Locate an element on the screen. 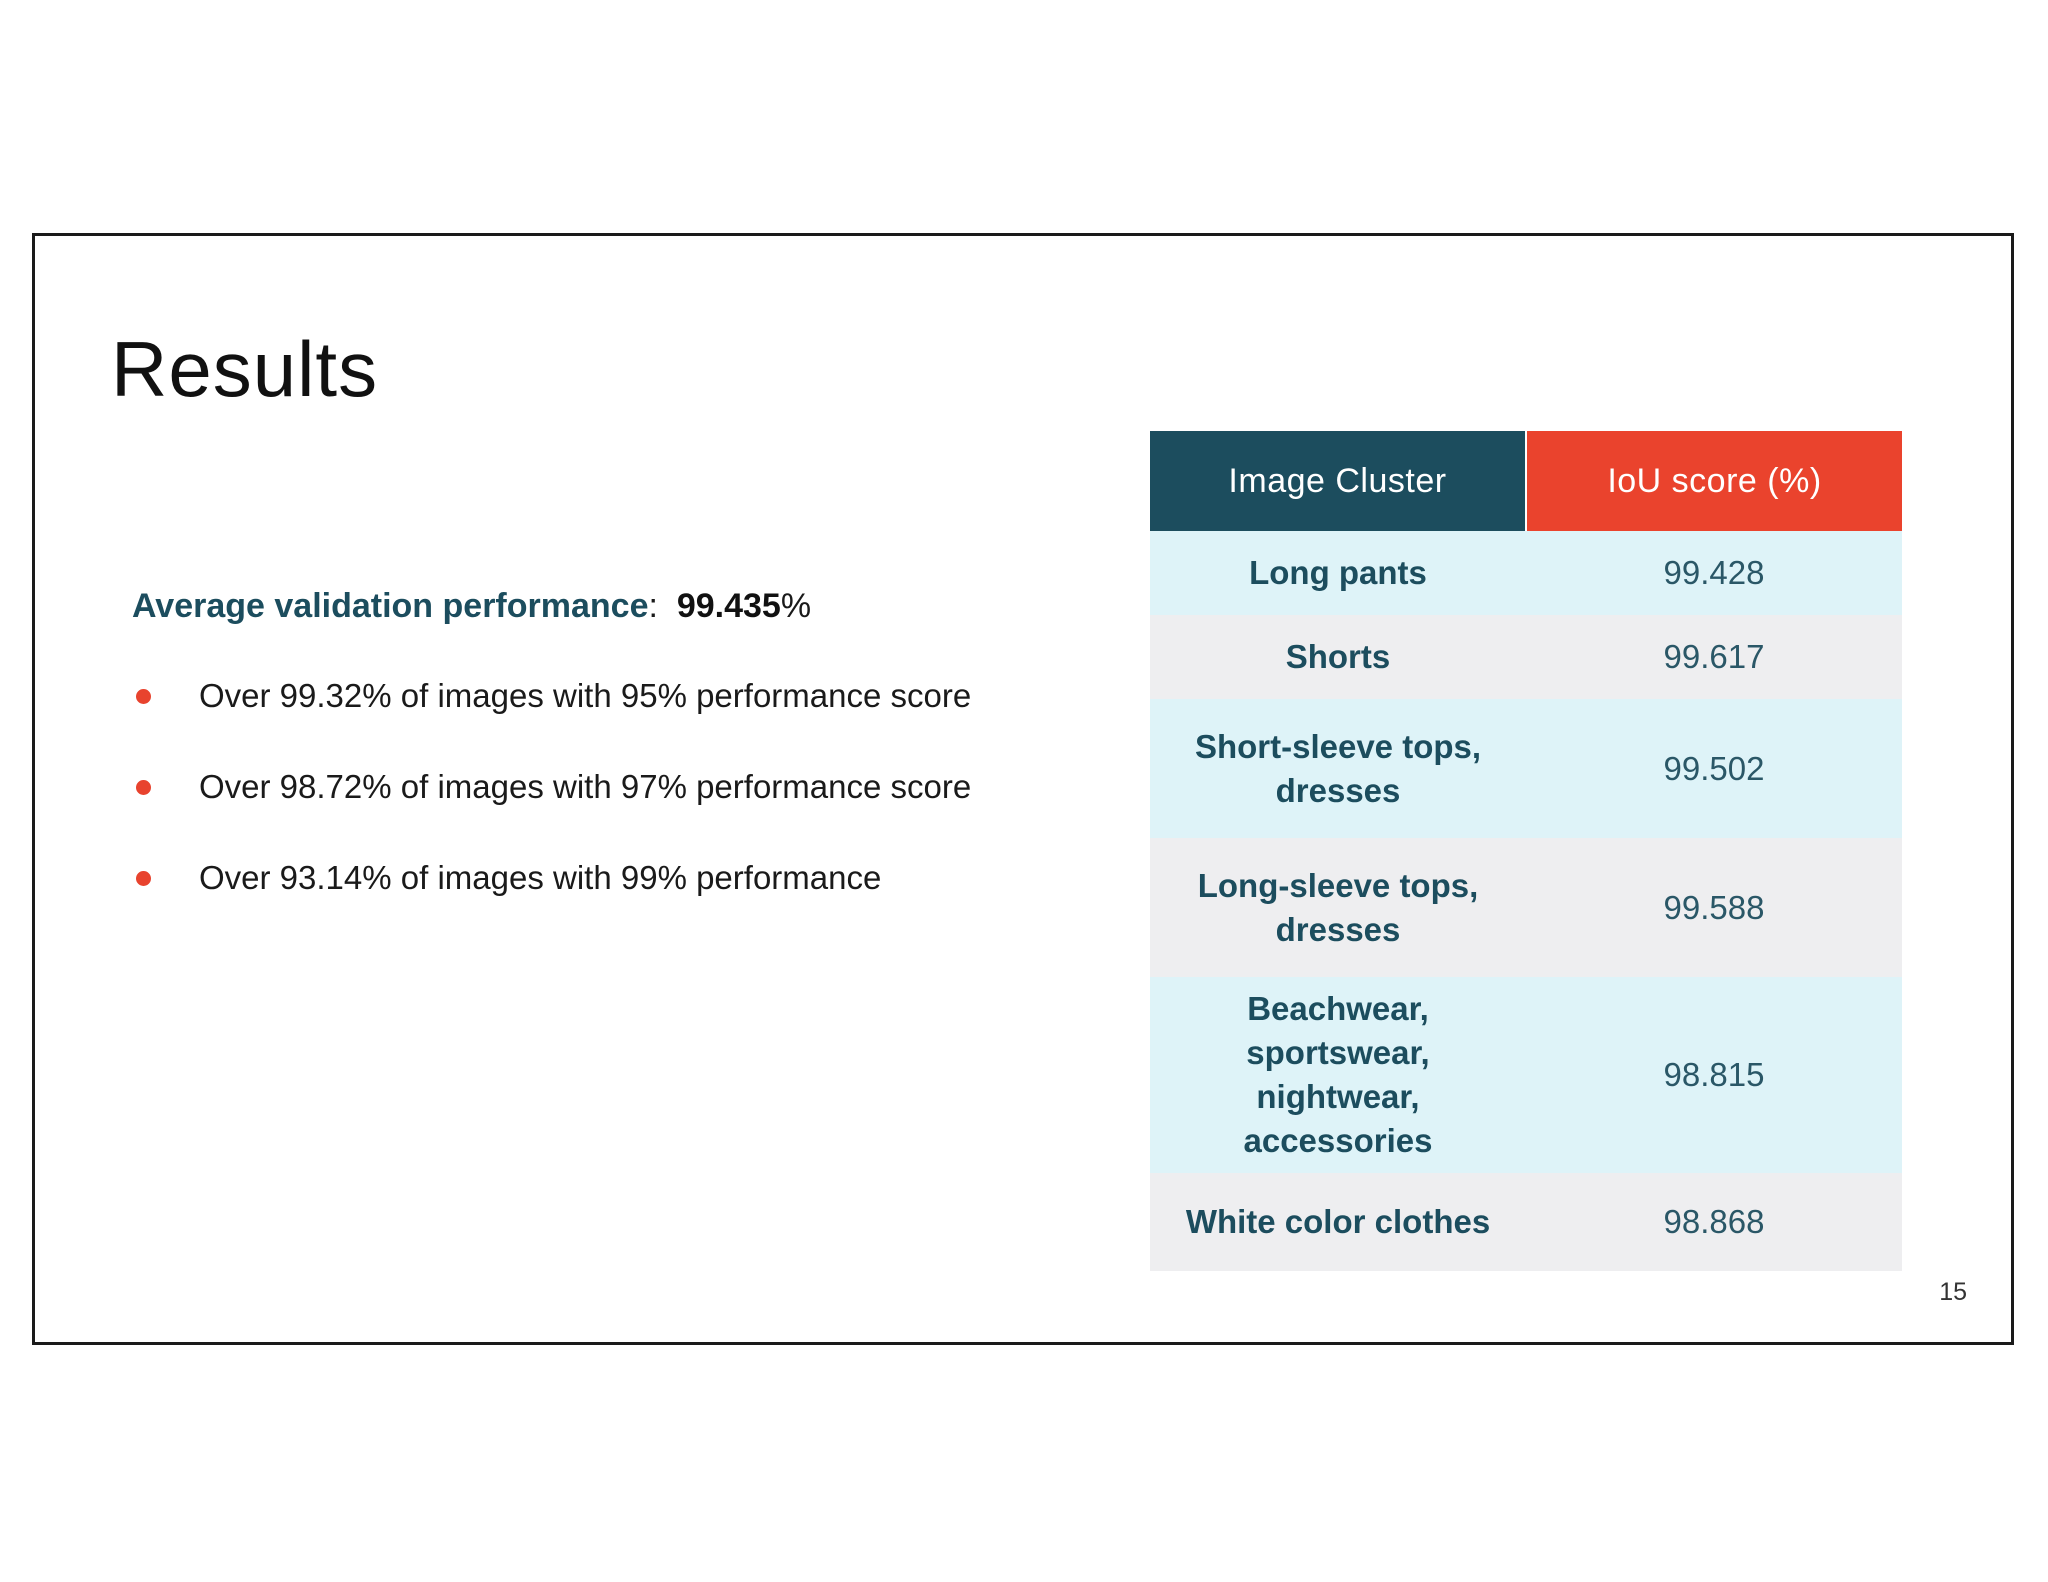 The width and height of the screenshot is (2048, 1582). table-row: Shorts 99.617 is located at coordinates (1526, 657).